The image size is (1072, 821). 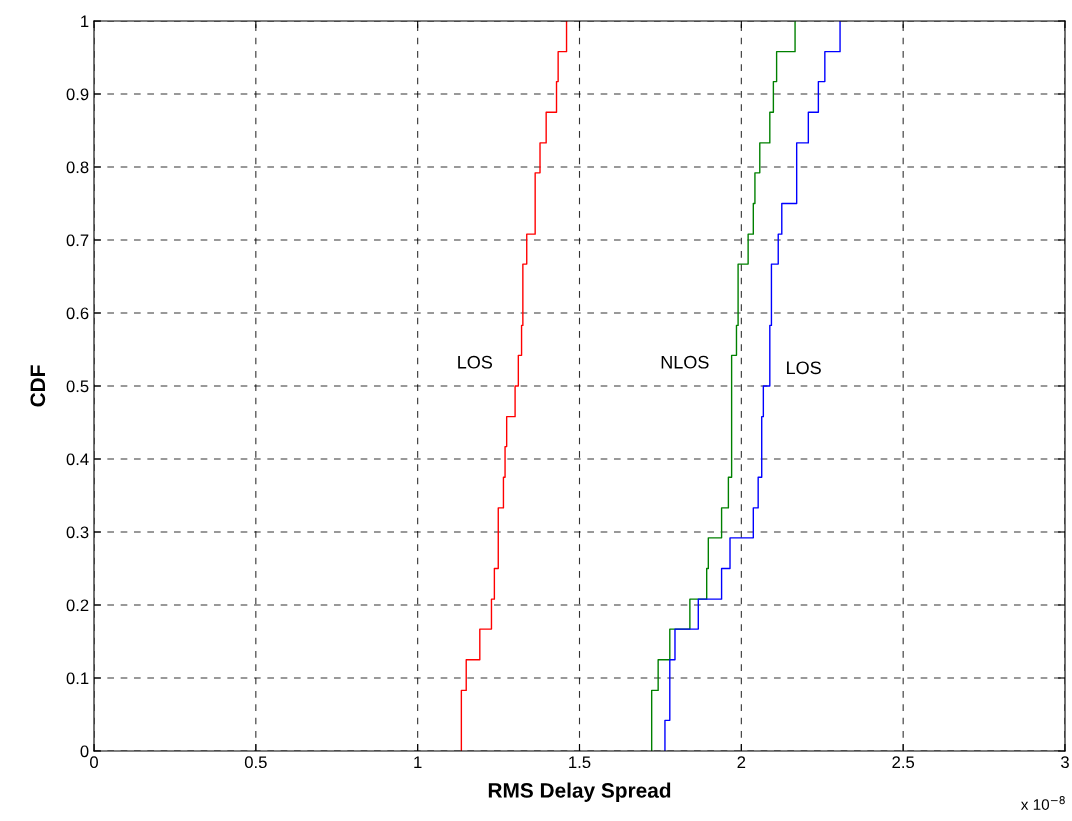 What do you see at coordinates (255, 762) in the screenshot?
I see `x-tick-label: 0.5` at bounding box center [255, 762].